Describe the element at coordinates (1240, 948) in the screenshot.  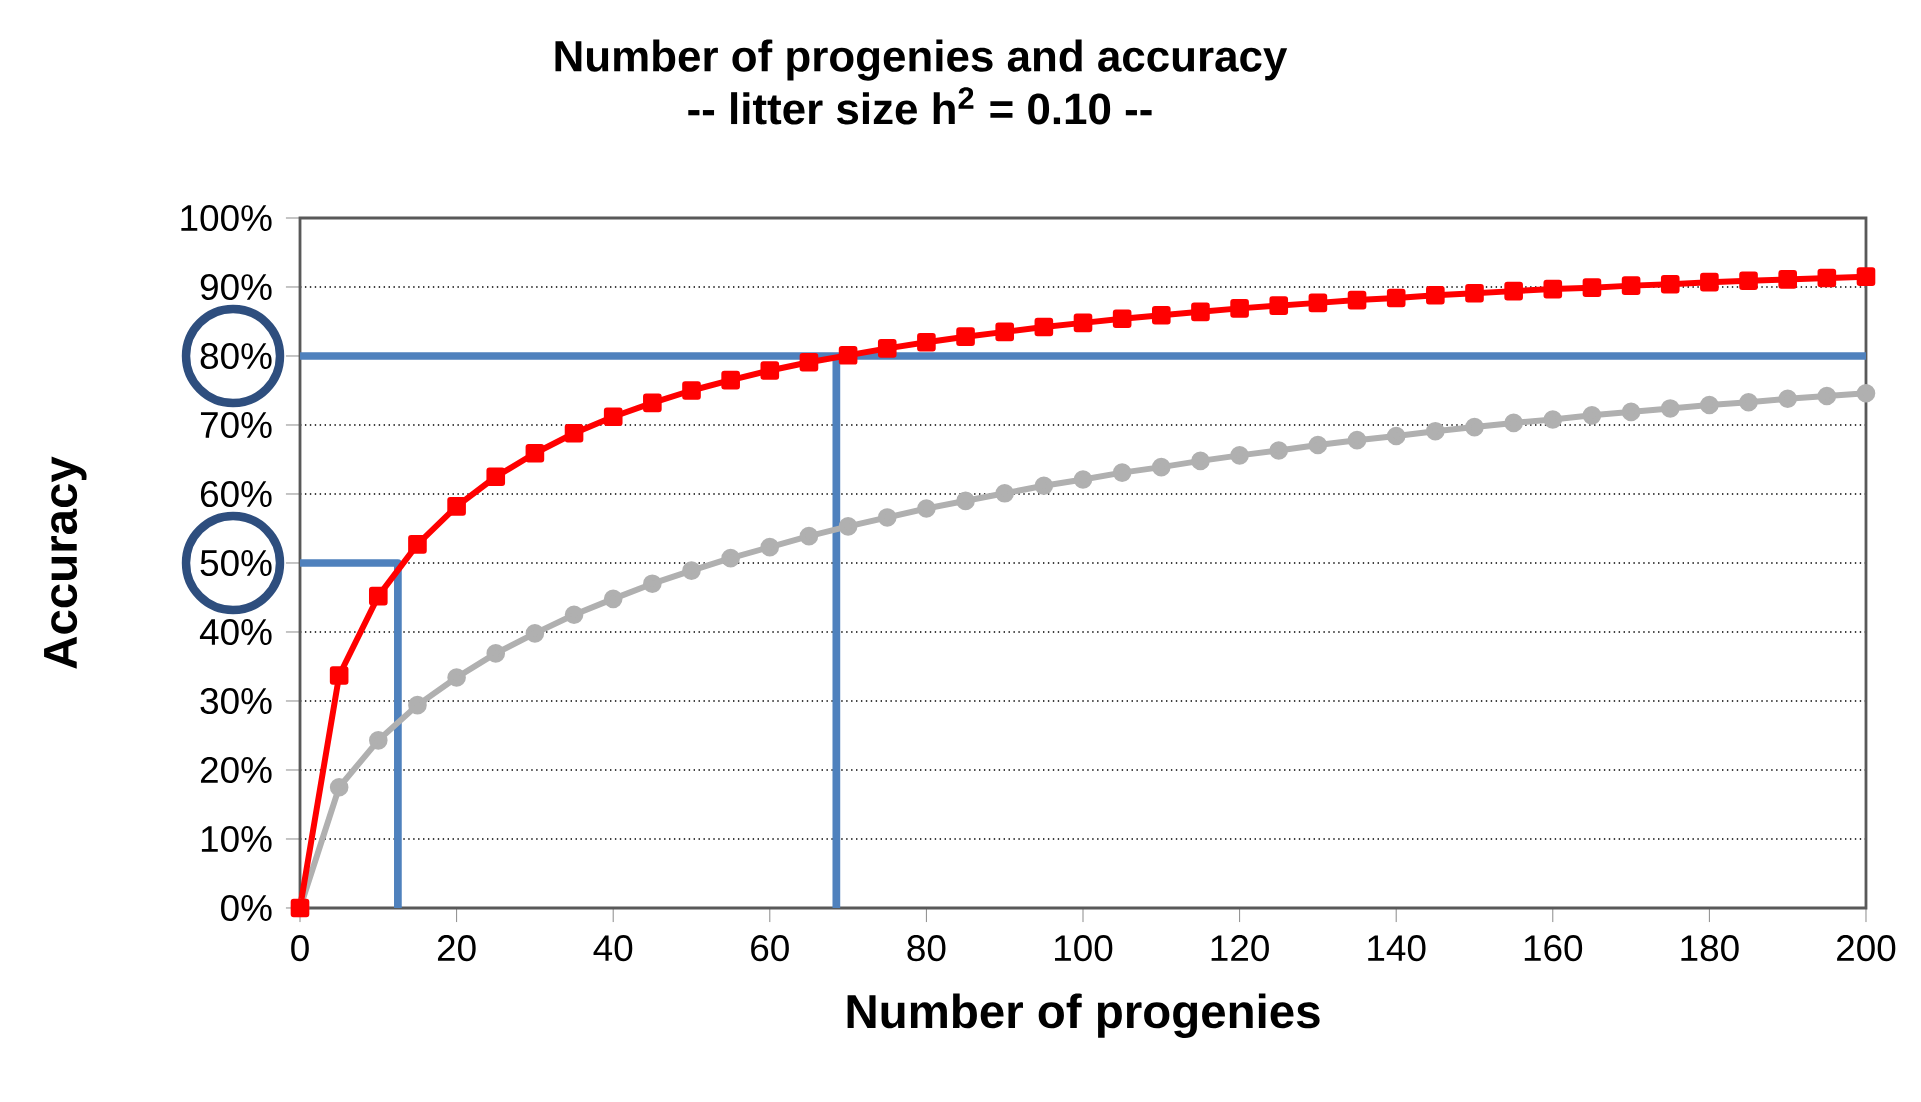
I see `x-tick-label: 120` at that location.